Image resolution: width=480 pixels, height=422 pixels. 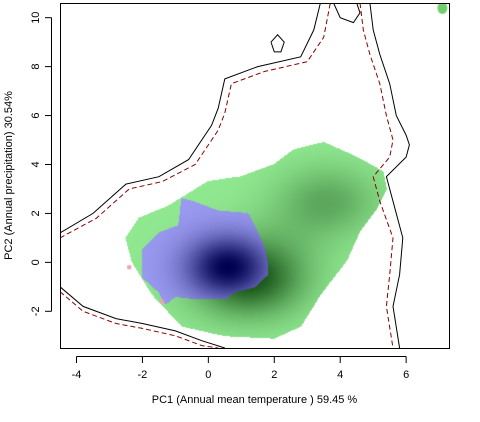 What do you see at coordinates (240, 368) in the screenshot?
I see `x-axis: -4 -2 0 2 4 6` at bounding box center [240, 368].